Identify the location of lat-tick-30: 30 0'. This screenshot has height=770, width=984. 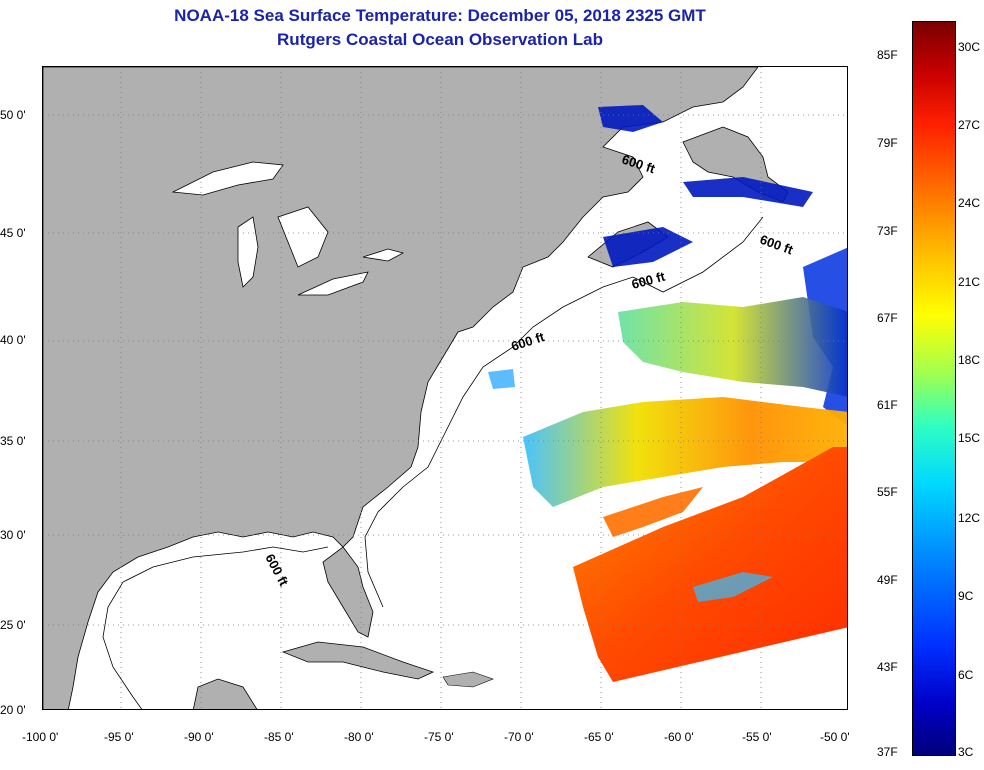
(13, 535).